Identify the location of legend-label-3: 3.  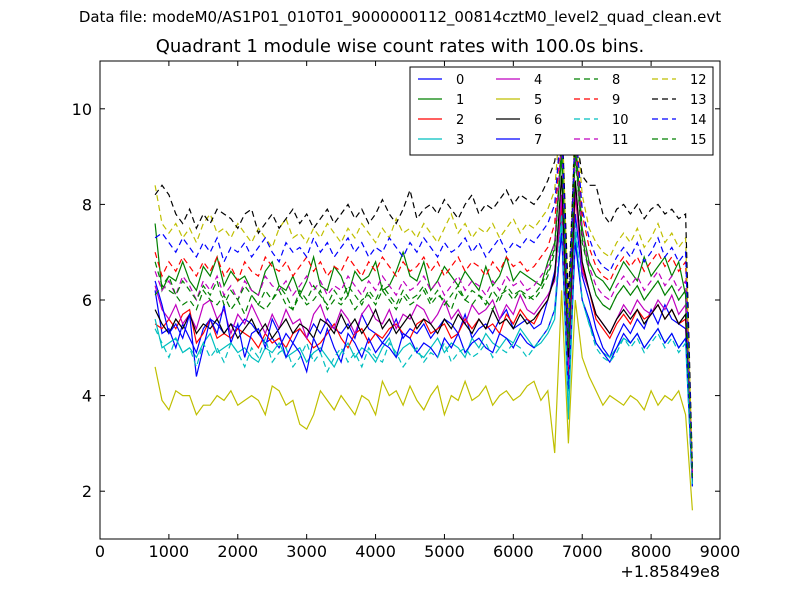
(460, 140).